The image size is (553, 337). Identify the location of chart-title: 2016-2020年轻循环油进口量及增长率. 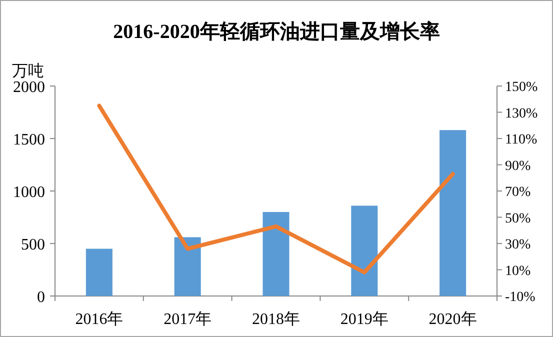
(276, 31).